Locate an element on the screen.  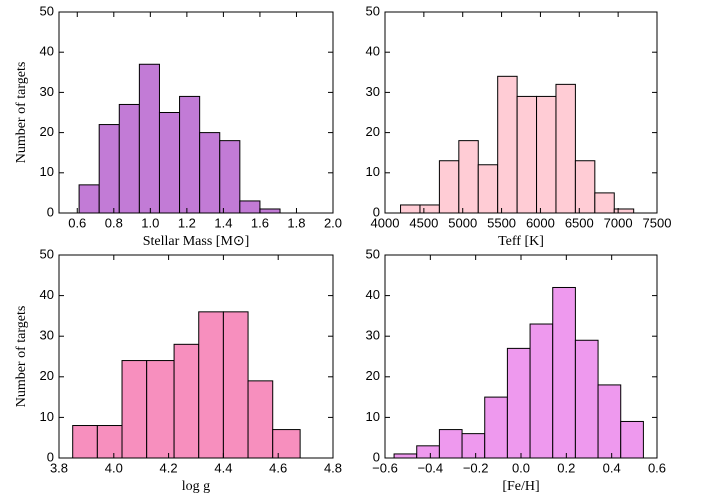
x-axis-label: Stellar Mass [M⊙] is located at coordinates (196, 241).